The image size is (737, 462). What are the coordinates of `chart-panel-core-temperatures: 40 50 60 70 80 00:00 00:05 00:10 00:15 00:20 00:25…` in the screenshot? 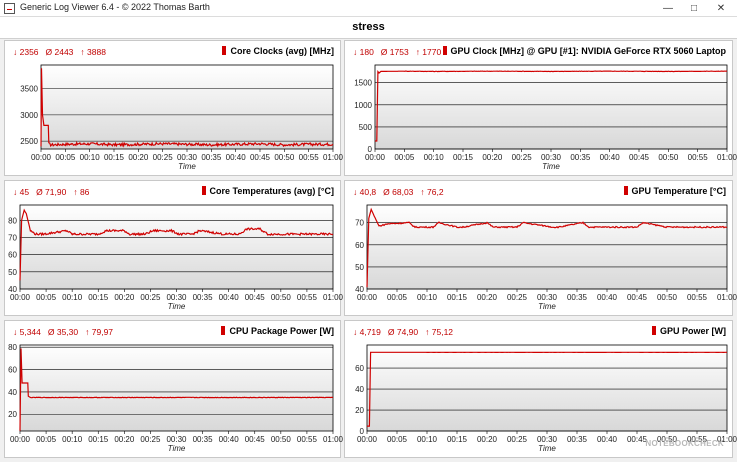 It's located at (174, 248).